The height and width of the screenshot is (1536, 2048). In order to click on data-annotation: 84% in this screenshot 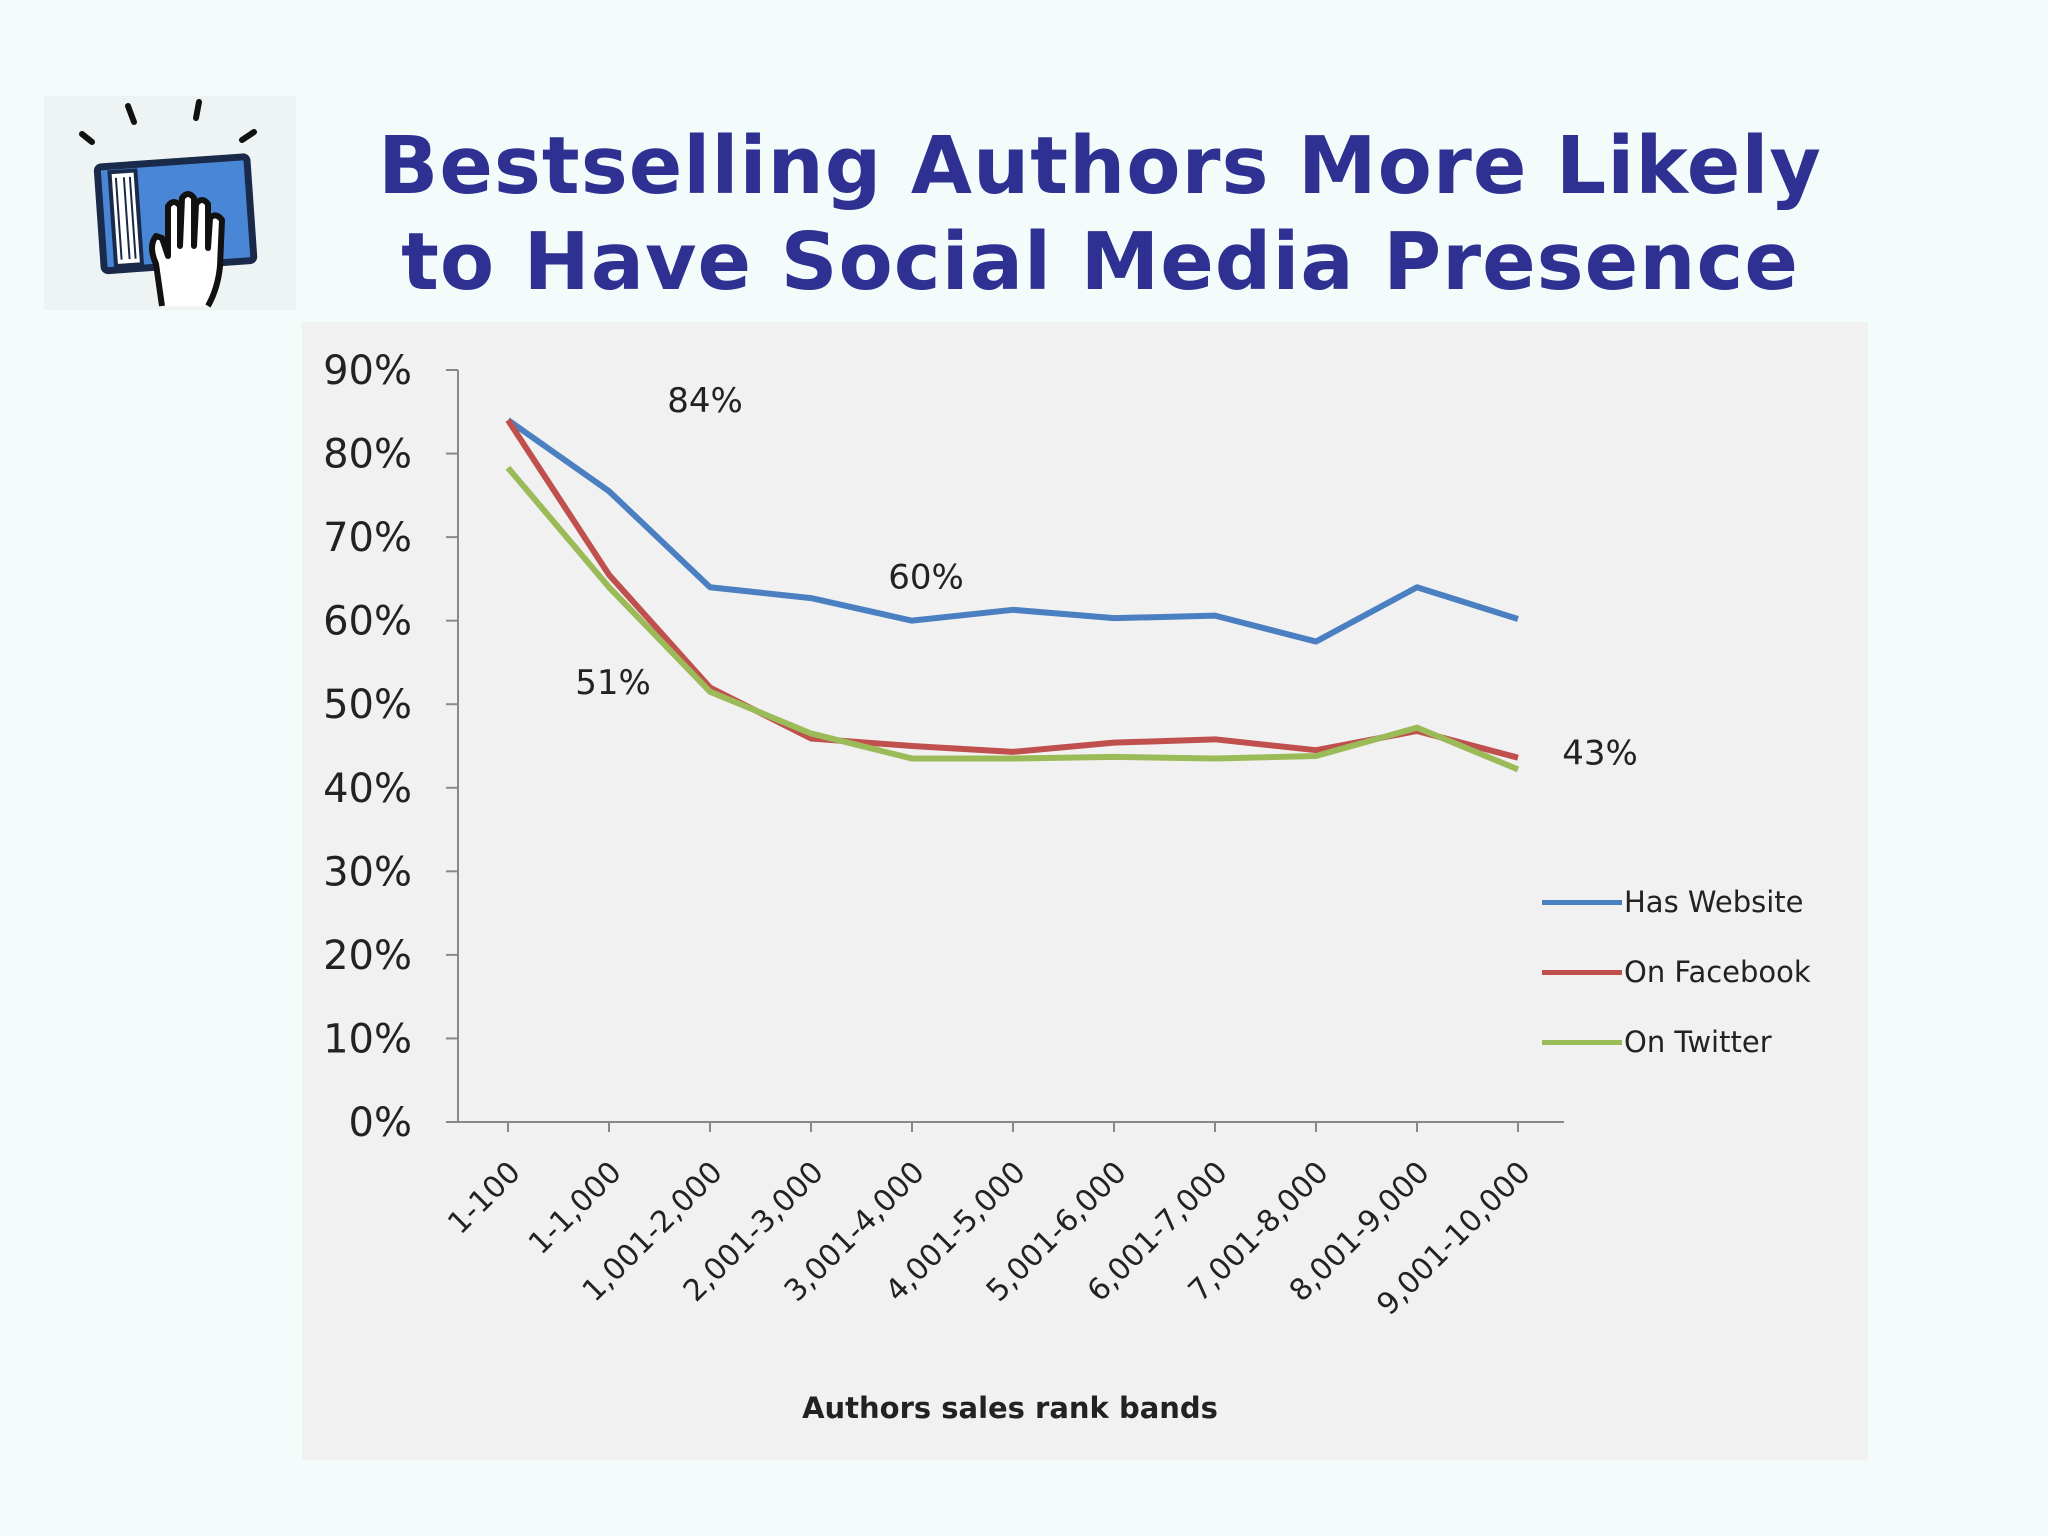, I will do `click(705, 401)`.